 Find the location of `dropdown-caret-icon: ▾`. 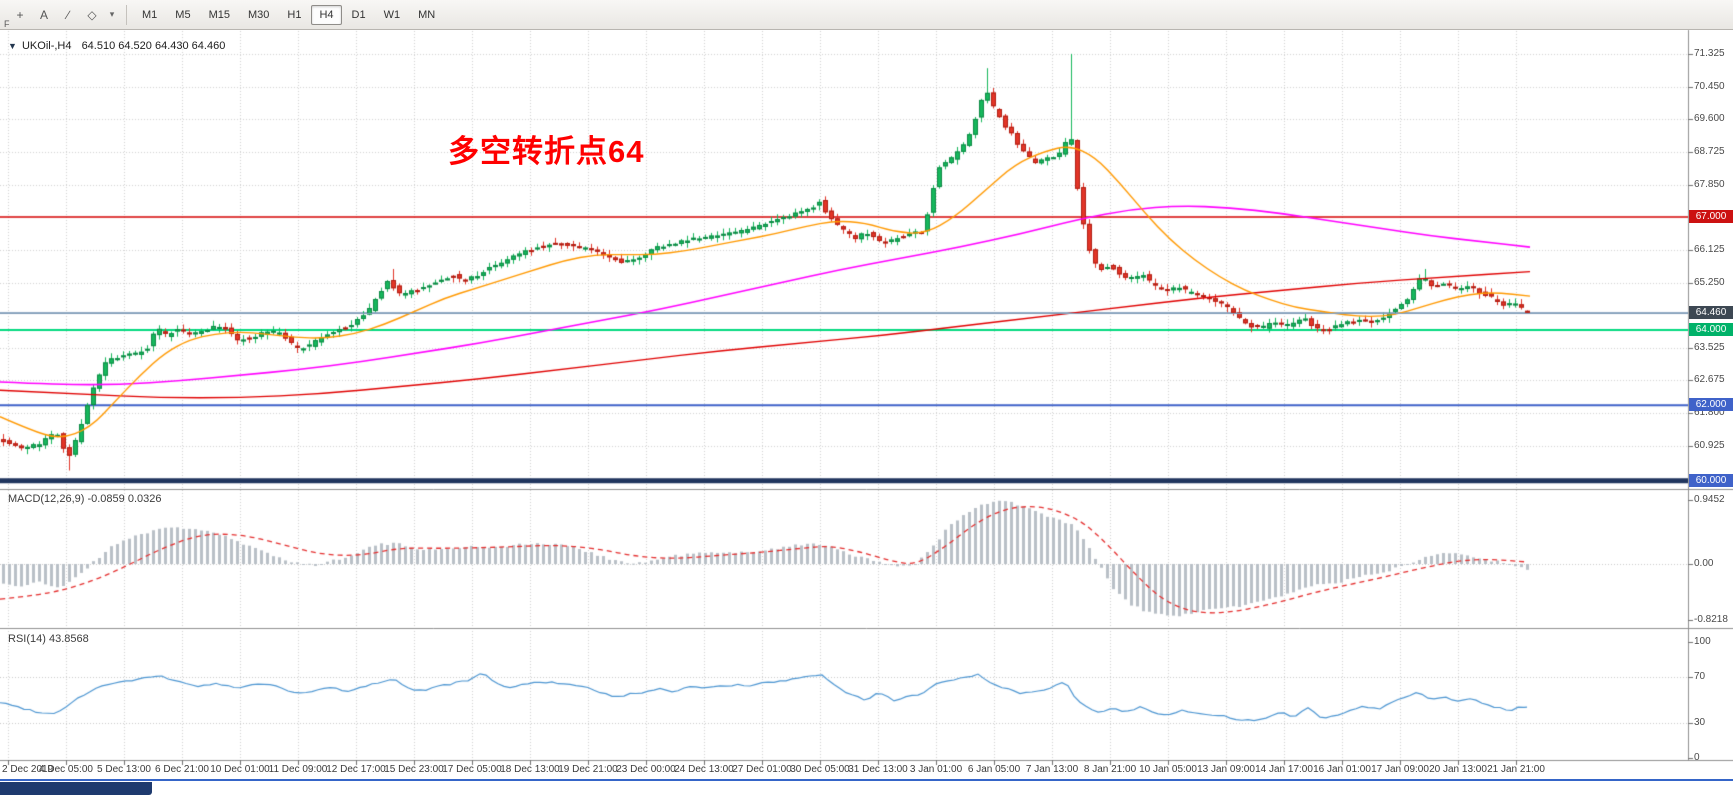

dropdown-caret-icon: ▾ is located at coordinates (112, 14).